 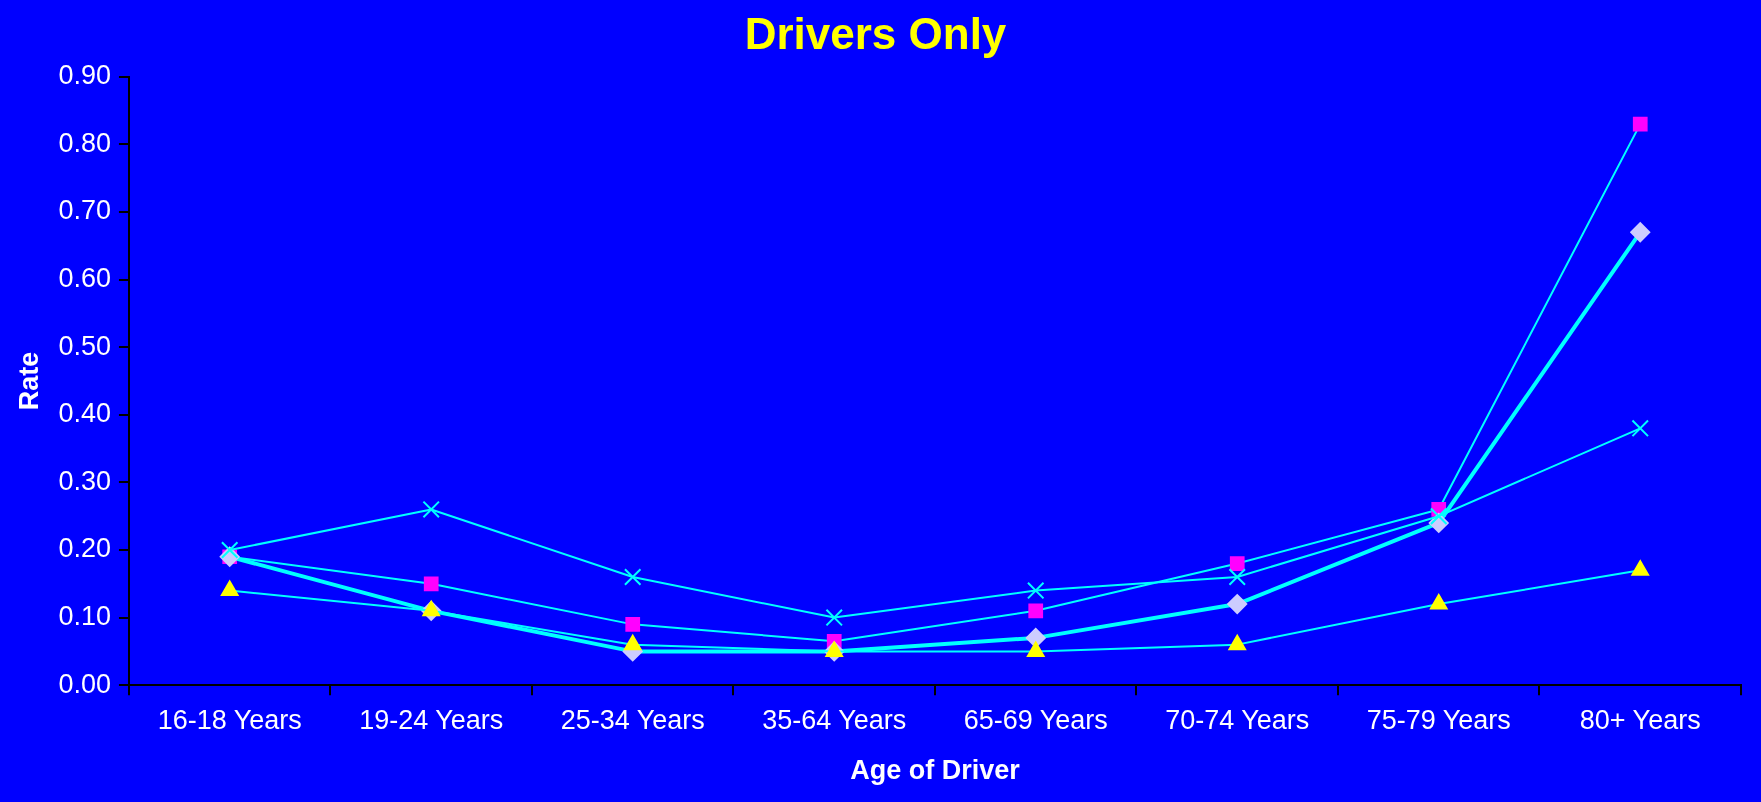 What do you see at coordinates (84, 413) in the screenshot?
I see `y-tick-label: 0.40` at bounding box center [84, 413].